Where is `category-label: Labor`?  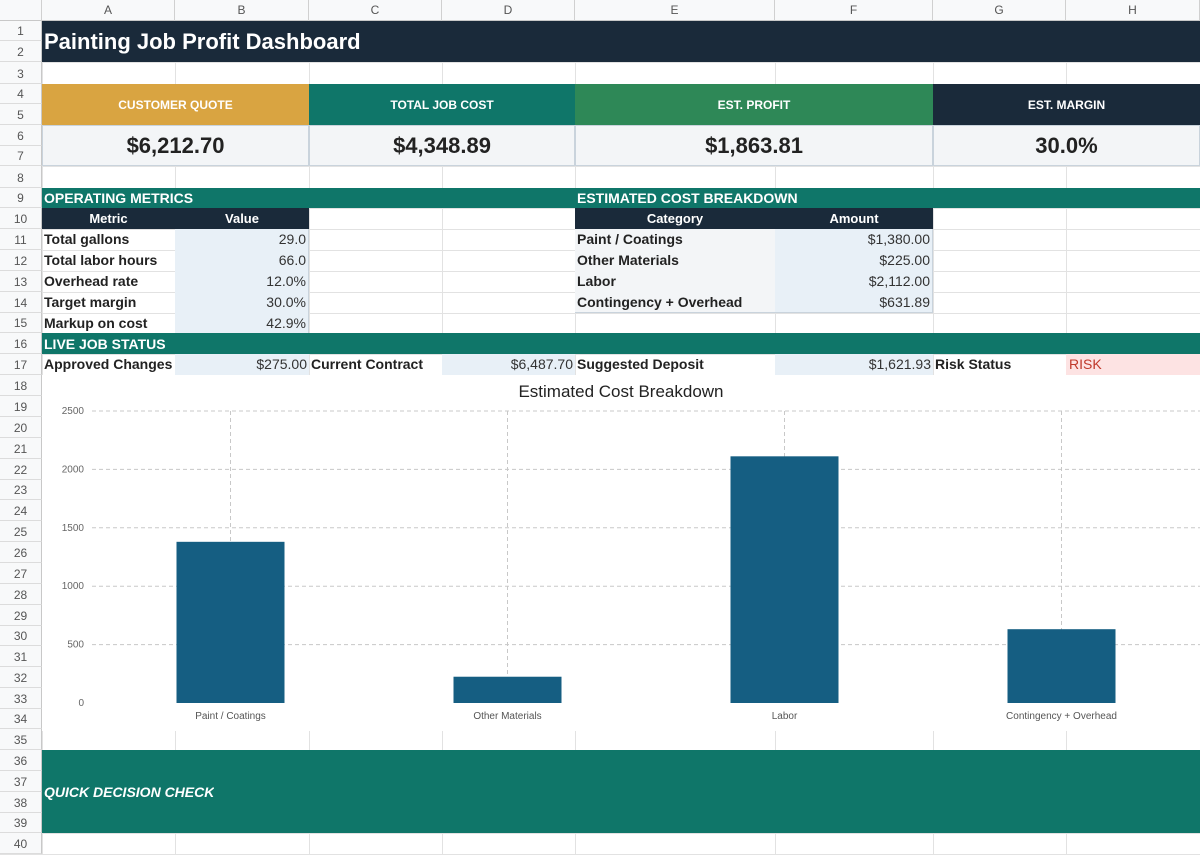
category-label: Labor is located at coordinates (675, 281).